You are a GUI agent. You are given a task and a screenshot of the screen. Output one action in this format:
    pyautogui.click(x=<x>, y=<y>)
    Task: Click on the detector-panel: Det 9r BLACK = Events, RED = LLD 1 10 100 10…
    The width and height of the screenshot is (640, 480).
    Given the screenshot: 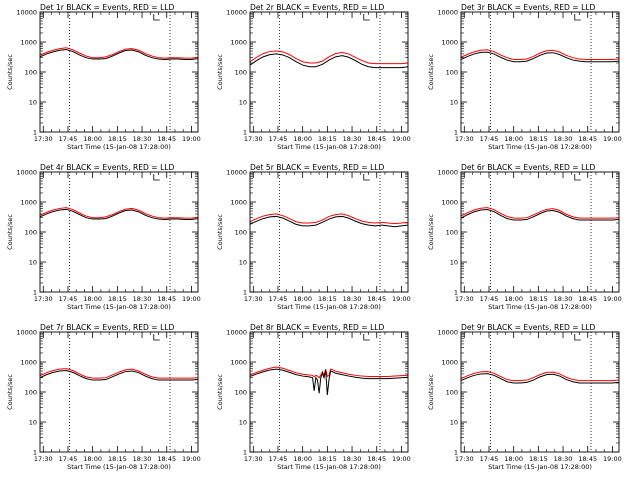 What is the action you would take?
    pyautogui.click(x=524, y=397)
    